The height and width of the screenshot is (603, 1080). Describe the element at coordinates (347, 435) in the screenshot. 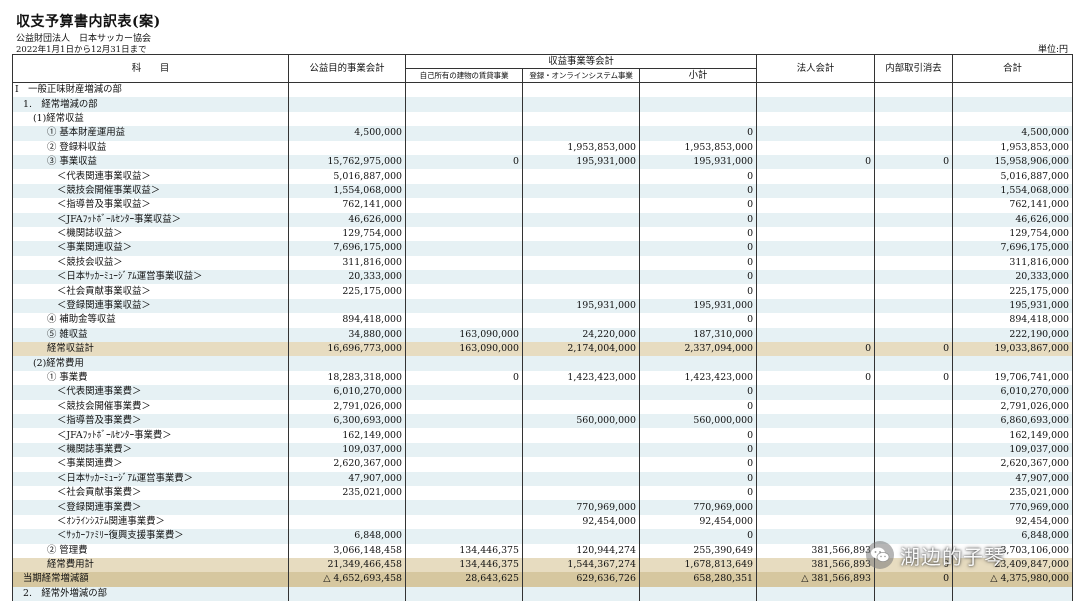

I see `cell-public: 162,149,000` at that location.